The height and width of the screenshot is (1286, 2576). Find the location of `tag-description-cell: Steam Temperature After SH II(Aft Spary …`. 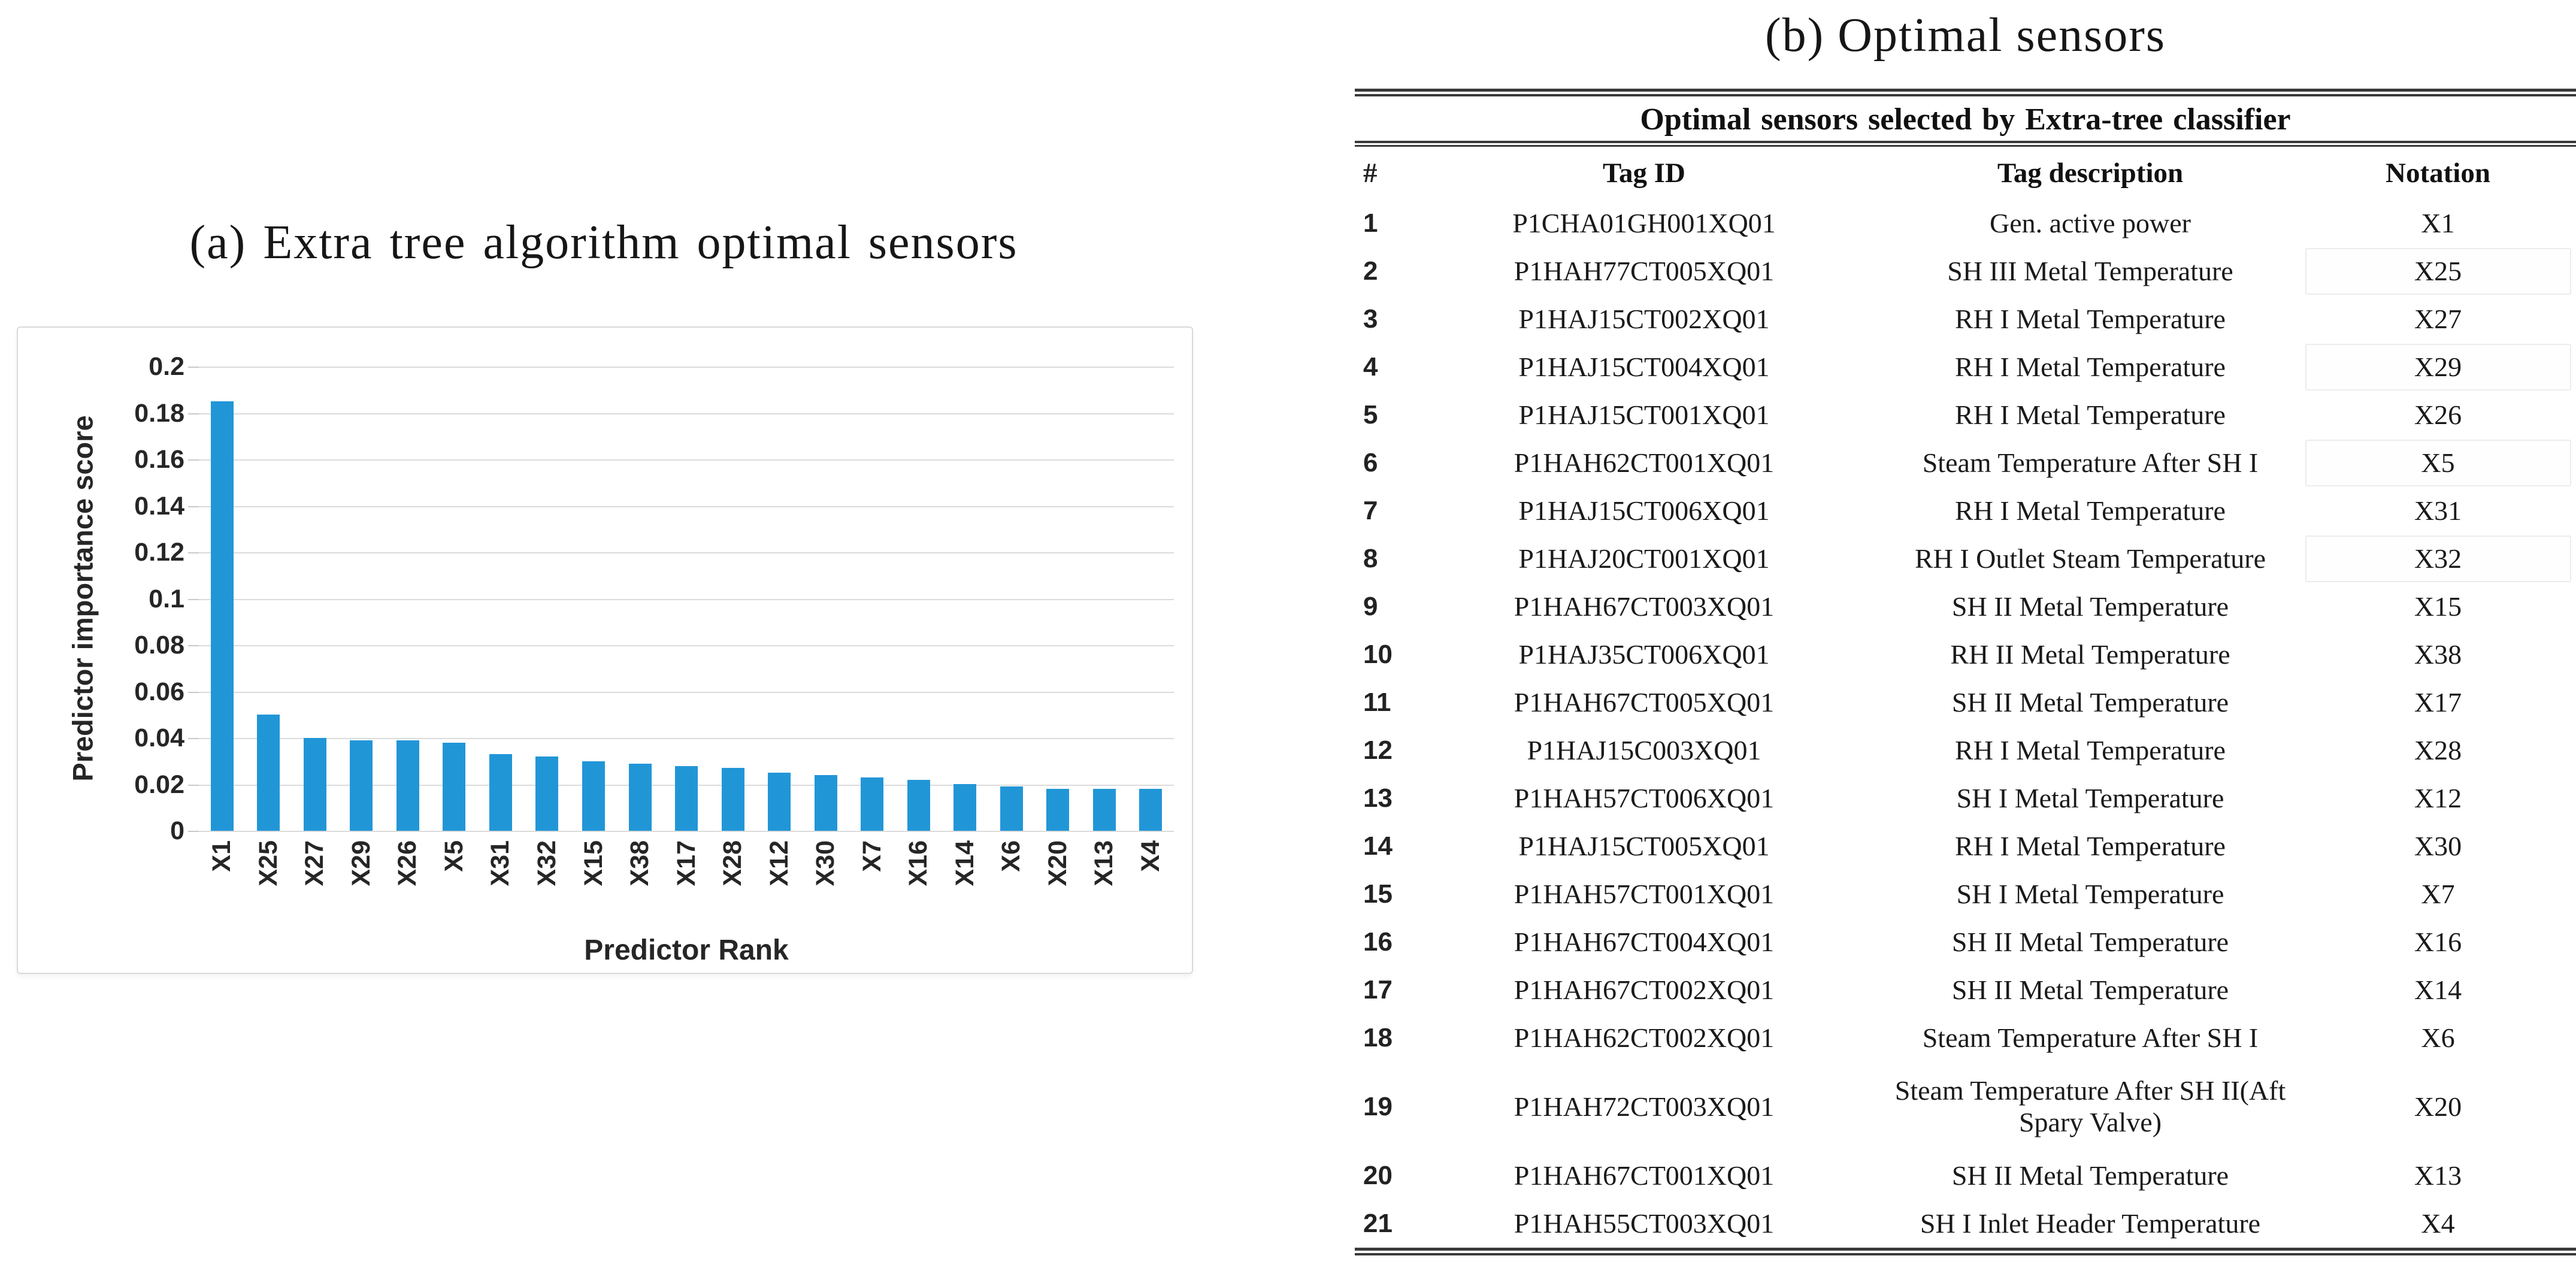

tag-description-cell: Steam Temperature After SH II(Aft Spary … is located at coordinates (2090, 1106).